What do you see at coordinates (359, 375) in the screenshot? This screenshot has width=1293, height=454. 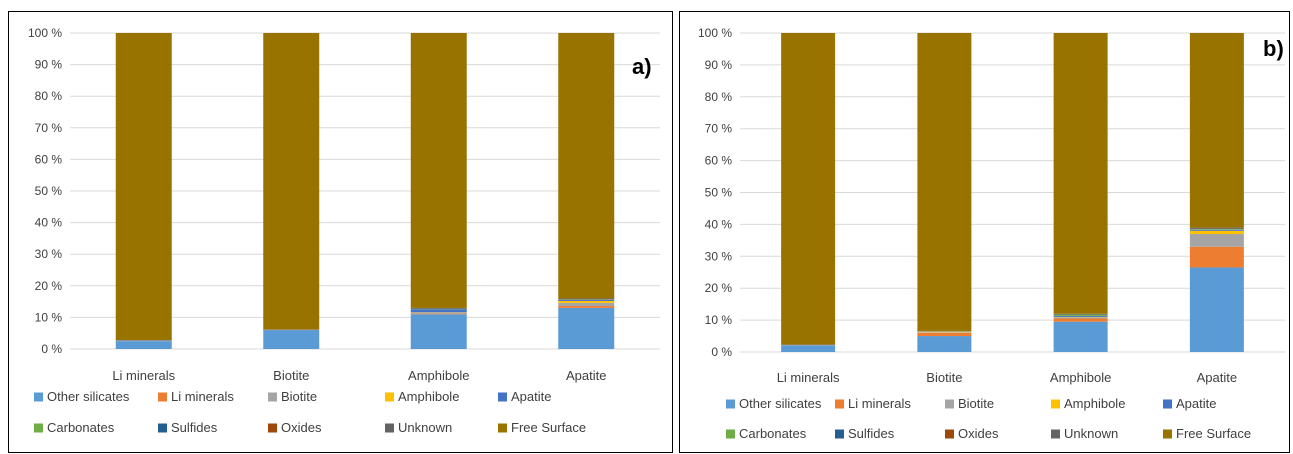 I see `panel-a-xticks: Li minerals Biotite Amphibole Apatite` at bounding box center [359, 375].